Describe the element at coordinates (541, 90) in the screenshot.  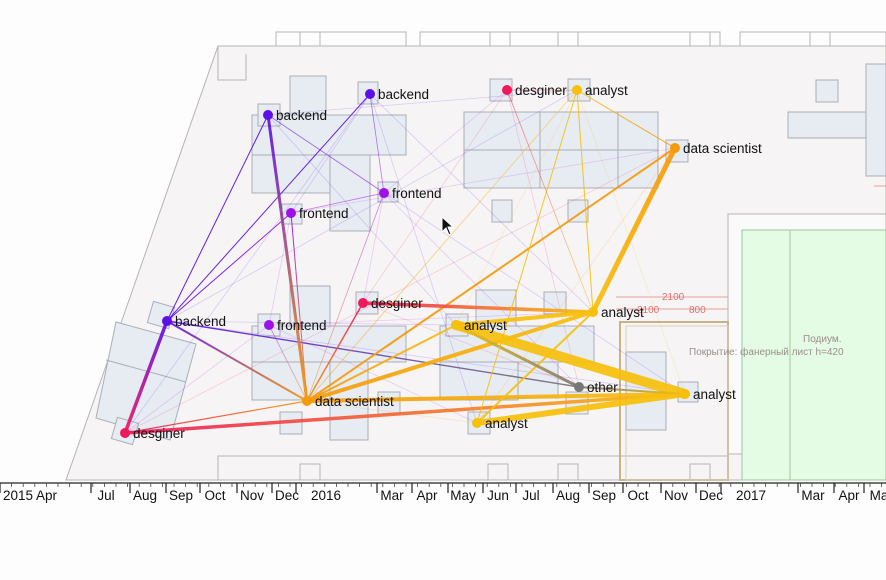
I see `node-label: desginer` at that location.